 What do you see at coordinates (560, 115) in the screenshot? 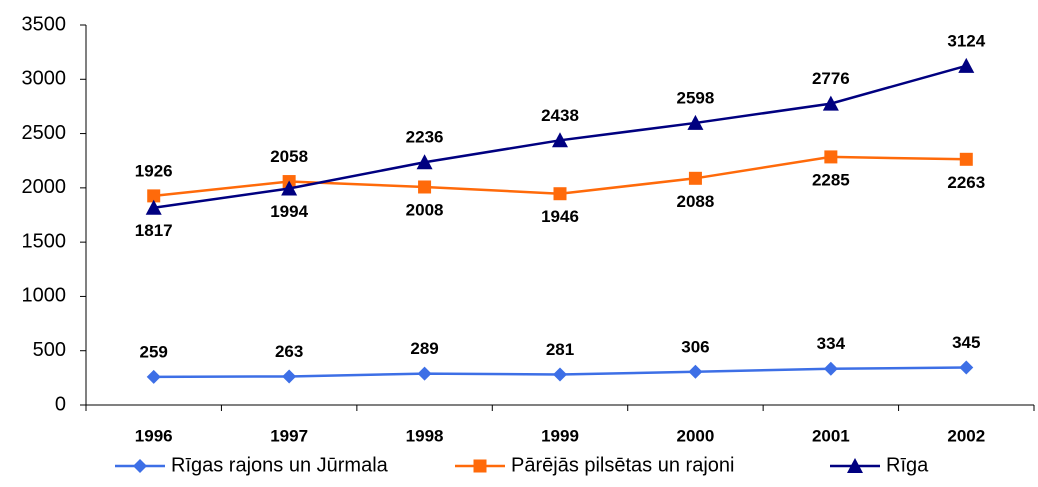
I see `data-label: 2438` at bounding box center [560, 115].